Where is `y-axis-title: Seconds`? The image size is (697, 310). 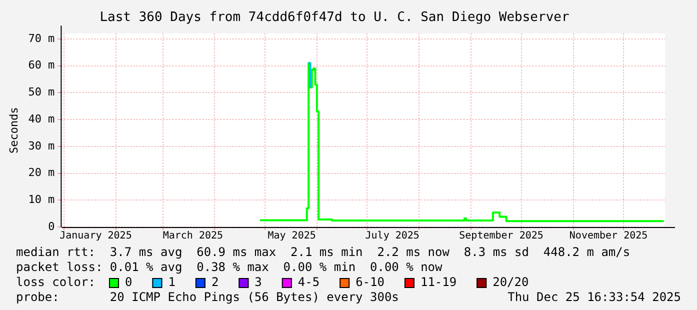
y-axis-title: Seconds is located at coordinates (13, 130).